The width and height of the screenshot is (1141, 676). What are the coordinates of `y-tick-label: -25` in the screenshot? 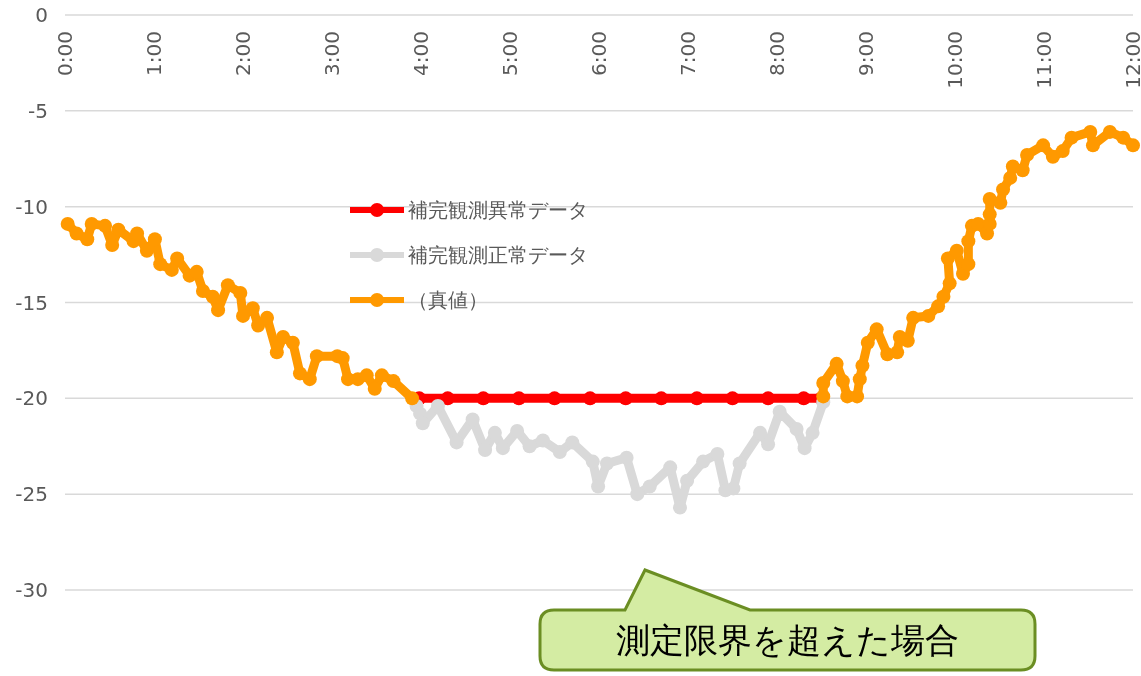 It's located at (31, 494).